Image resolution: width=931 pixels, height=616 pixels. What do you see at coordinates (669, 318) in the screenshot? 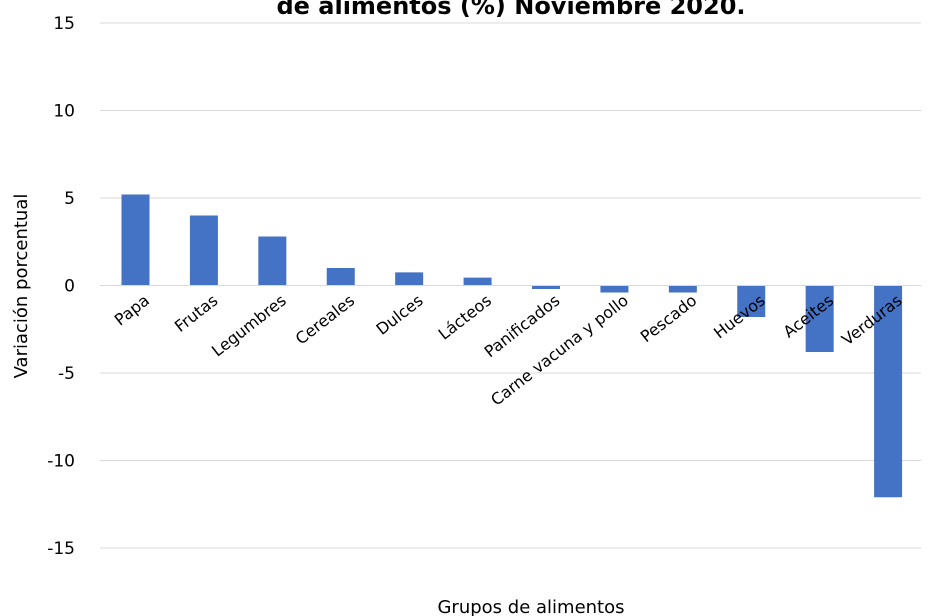
I see `category-label: Pescado` at bounding box center [669, 318].